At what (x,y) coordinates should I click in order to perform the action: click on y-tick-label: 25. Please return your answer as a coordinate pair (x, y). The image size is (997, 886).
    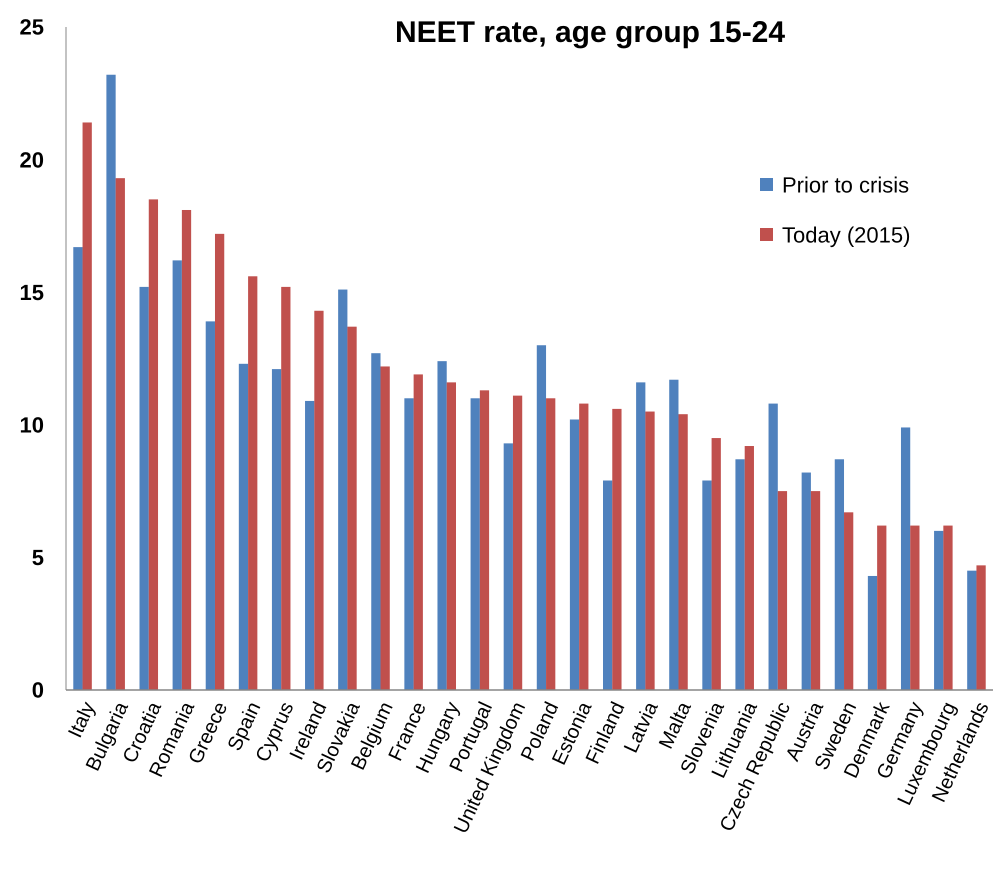
    Looking at the image, I should click on (32, 27).